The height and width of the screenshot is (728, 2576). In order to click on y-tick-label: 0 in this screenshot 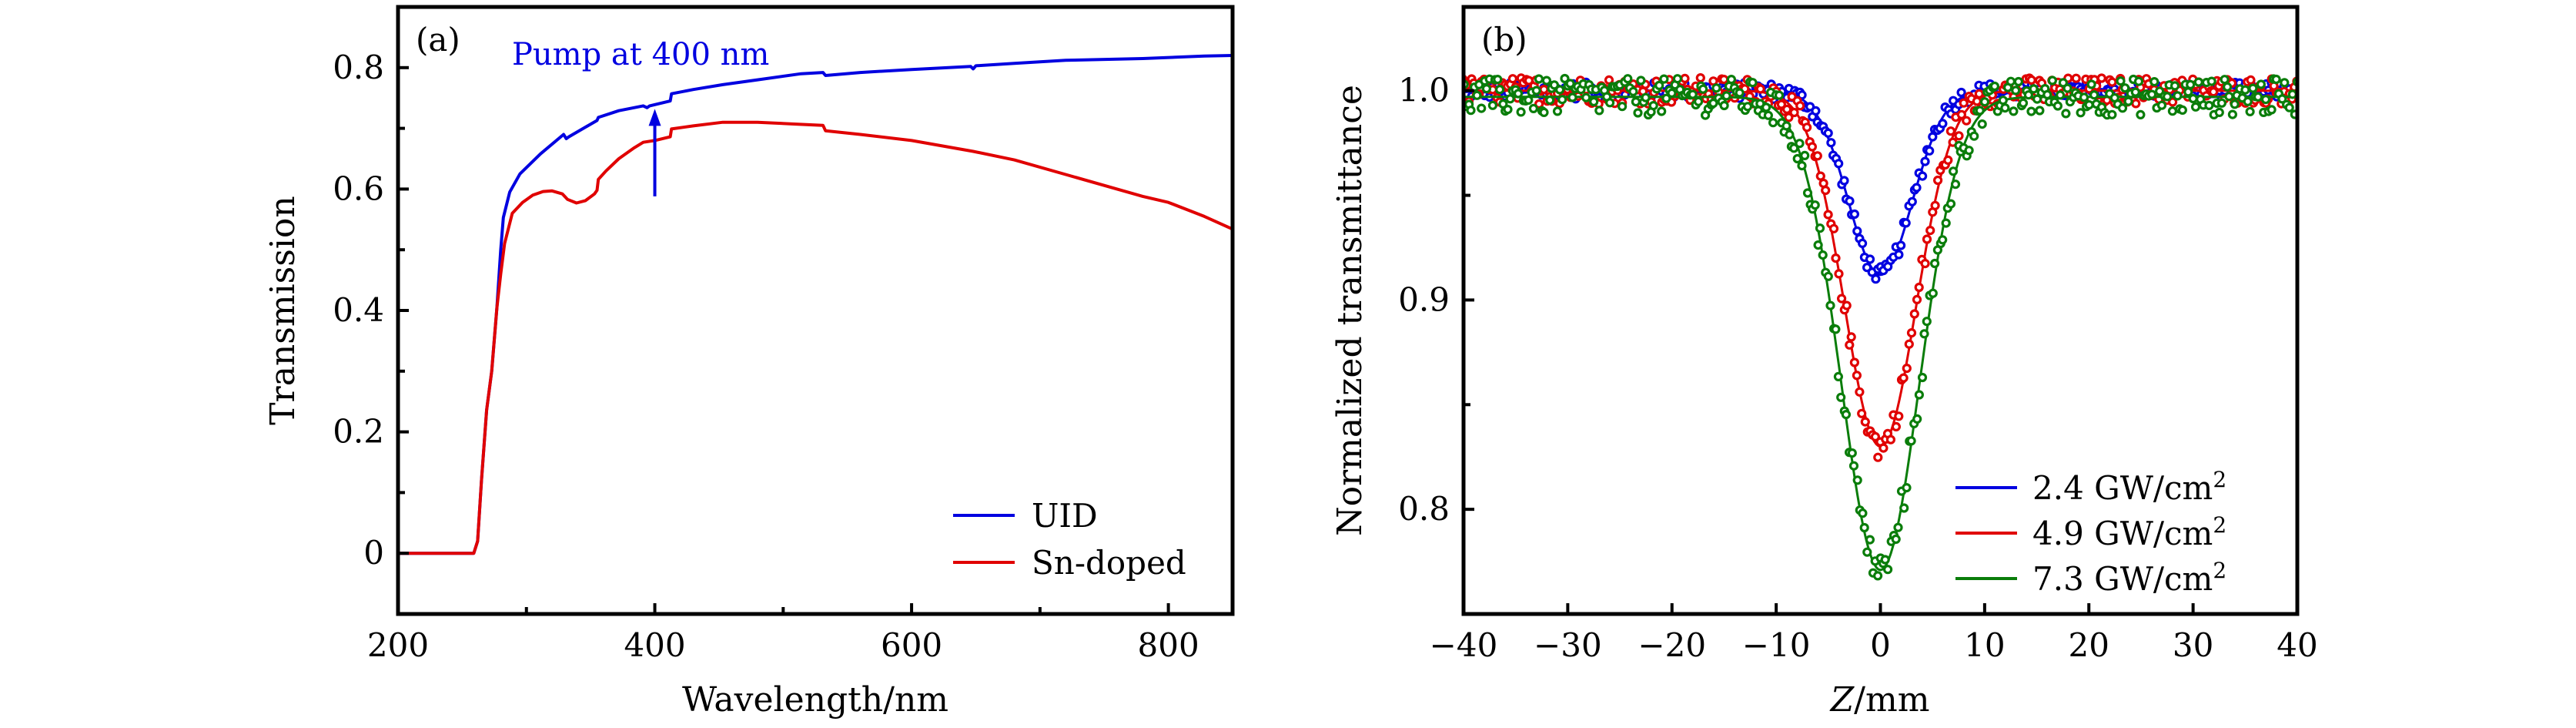, I will do `click(374, 553)`.